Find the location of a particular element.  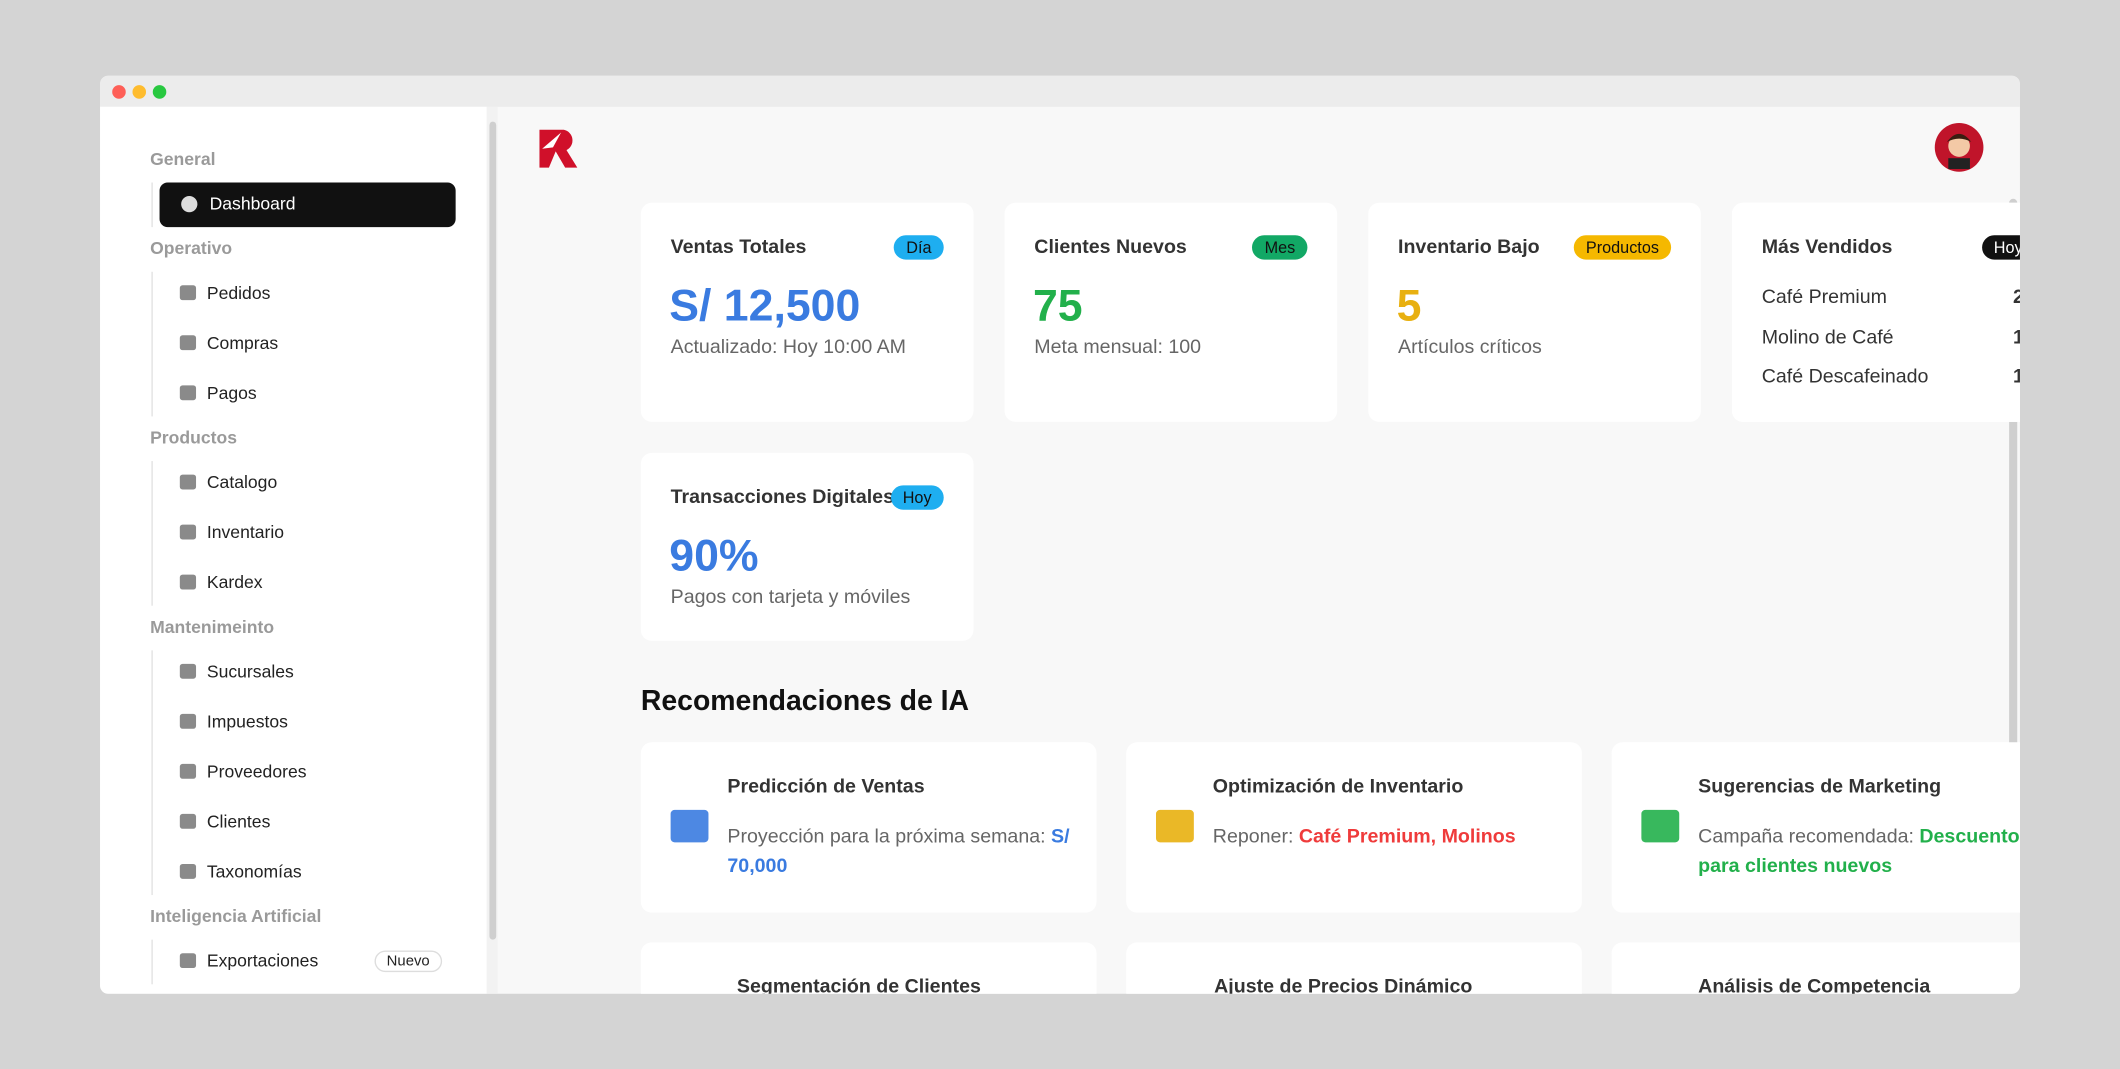

minimize-button is located at coordinates (139, 92).